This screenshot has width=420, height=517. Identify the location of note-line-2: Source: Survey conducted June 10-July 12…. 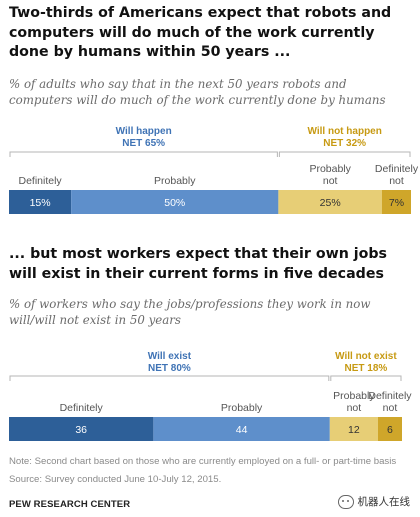
(115, 479).